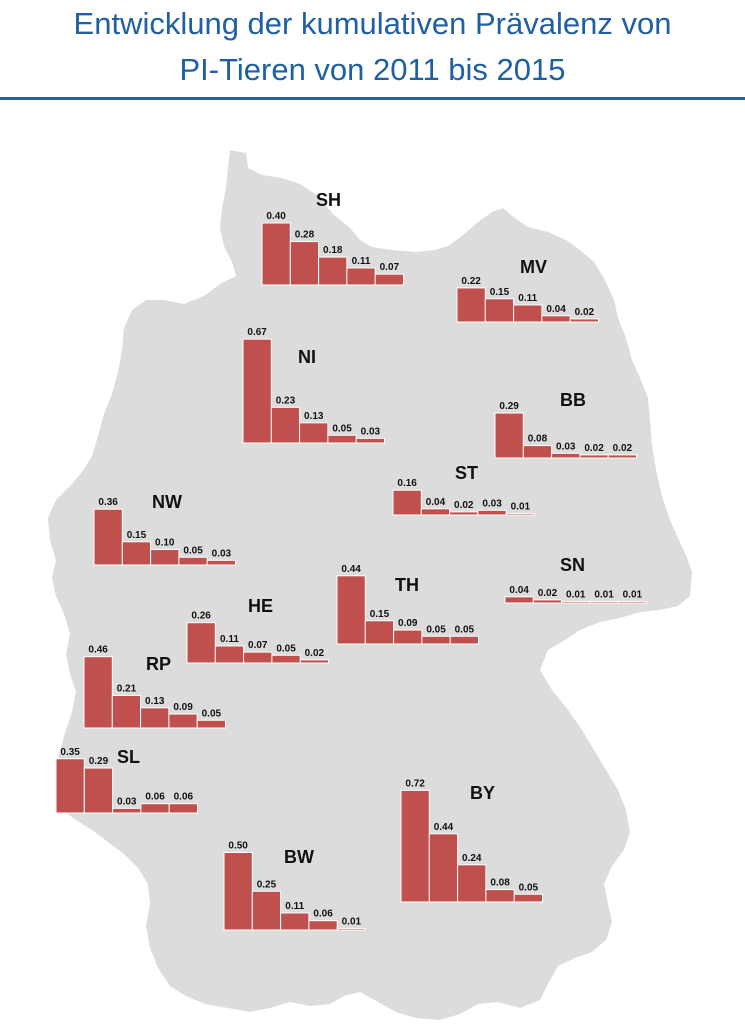  What do you see at coordinates (314, 416) in the screenshot?
I see `value-label-ni-3: 0.13` at bounding box center [314, 416].